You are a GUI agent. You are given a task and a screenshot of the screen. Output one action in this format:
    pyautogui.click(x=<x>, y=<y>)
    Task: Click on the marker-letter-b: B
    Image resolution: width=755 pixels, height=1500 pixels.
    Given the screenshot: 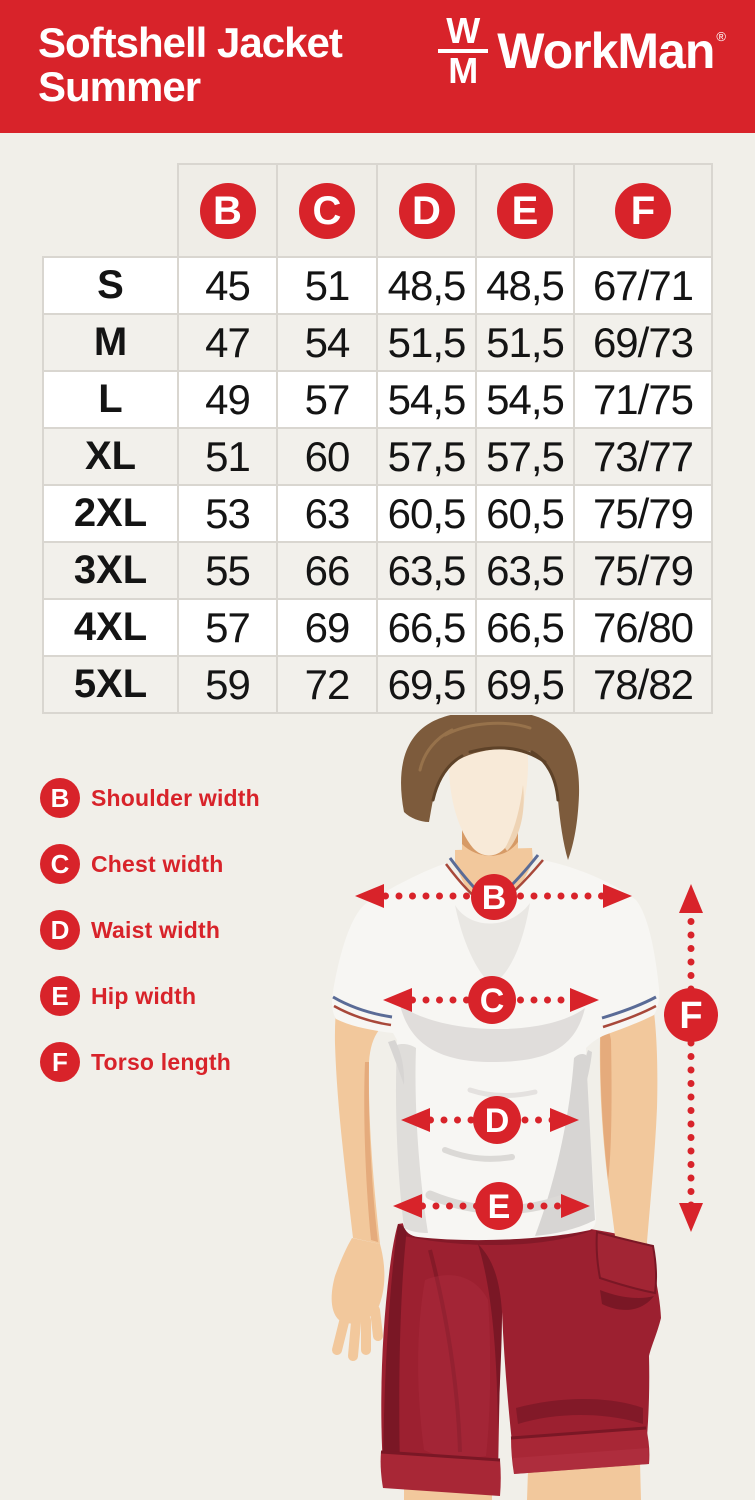 What is the action you would take?
    pyautogui.click(x=494, y=898)
    